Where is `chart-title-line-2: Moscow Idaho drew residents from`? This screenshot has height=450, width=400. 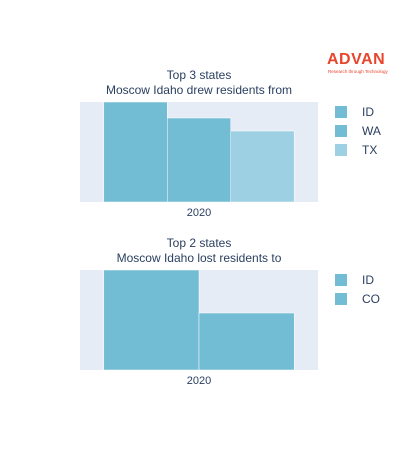
chart-title-line-2: Moscow Idaho drew residents from is located at coordinates (199, 90).